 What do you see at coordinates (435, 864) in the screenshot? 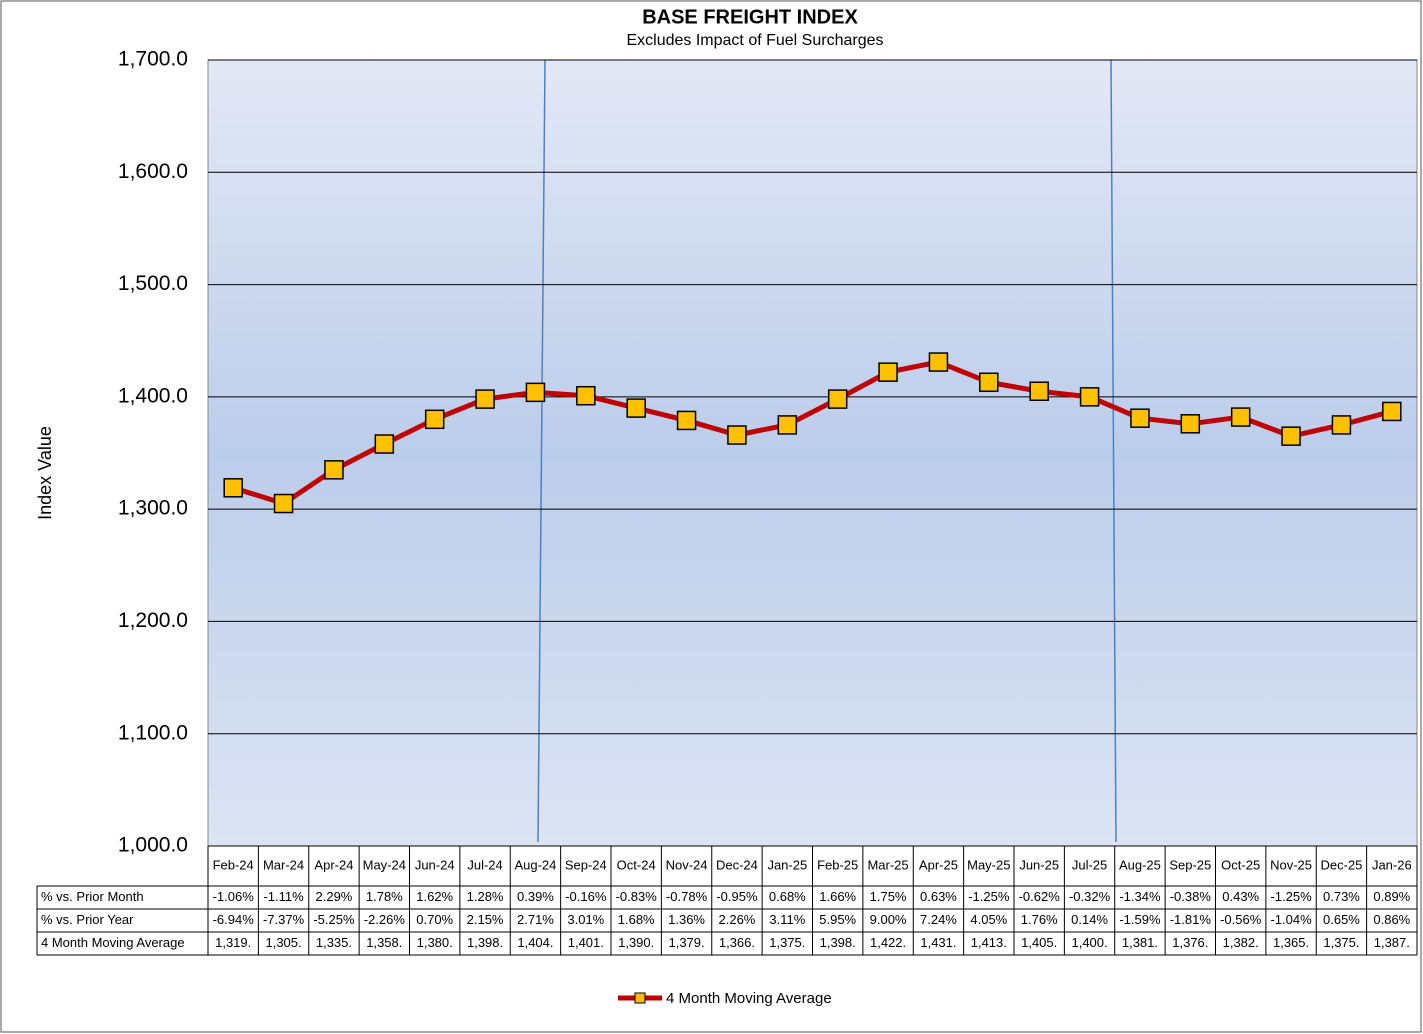
I see `x-tick-label: Jun-24` at bounding box center [435, 864].